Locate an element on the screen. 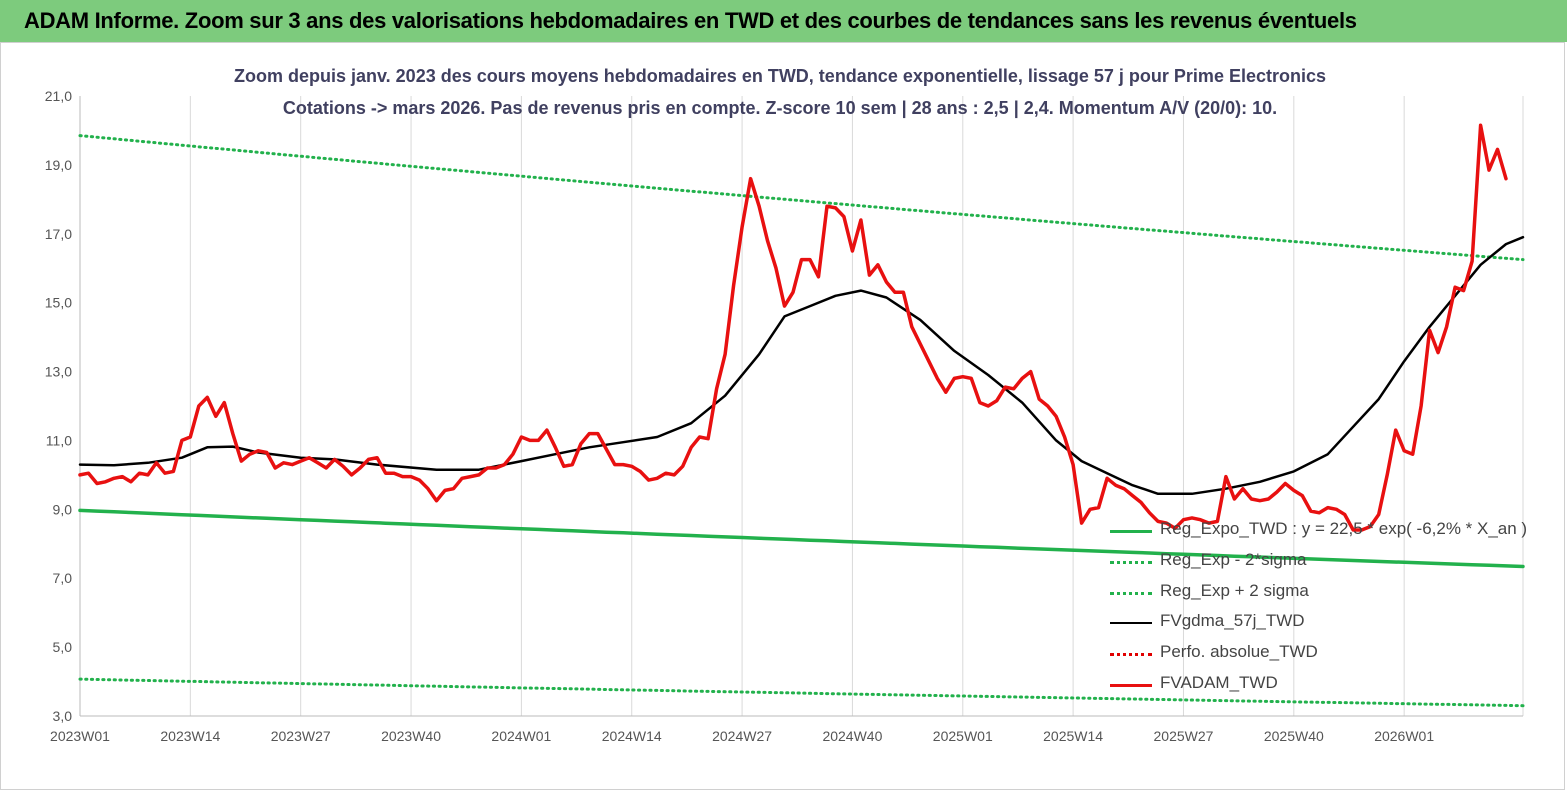 Image resolution: width=1567 pixels, height=792 pixels. legend-item: Reg_Exp - 2*sigma is located at coordinates (1276, 564).